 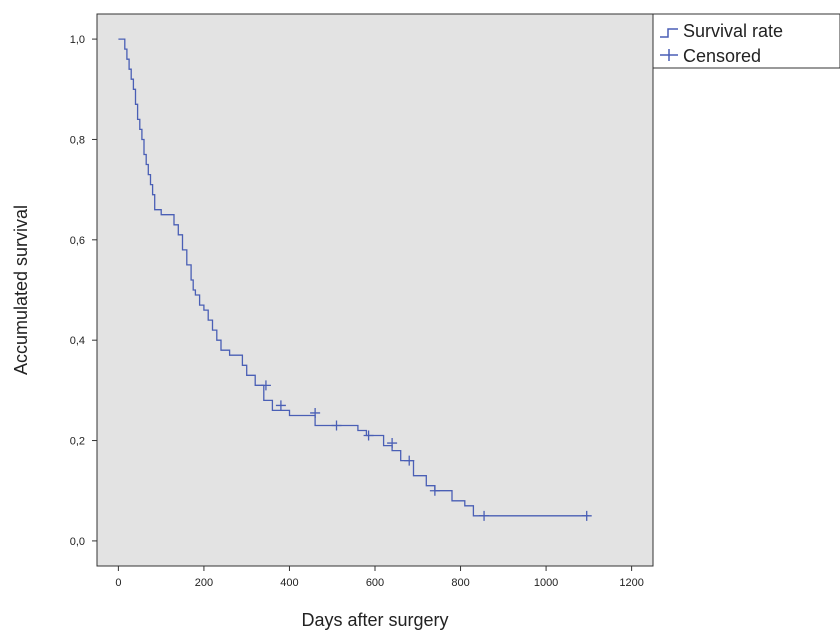 I want to click on x-tick-label: 800, so click(x=460, y=583).